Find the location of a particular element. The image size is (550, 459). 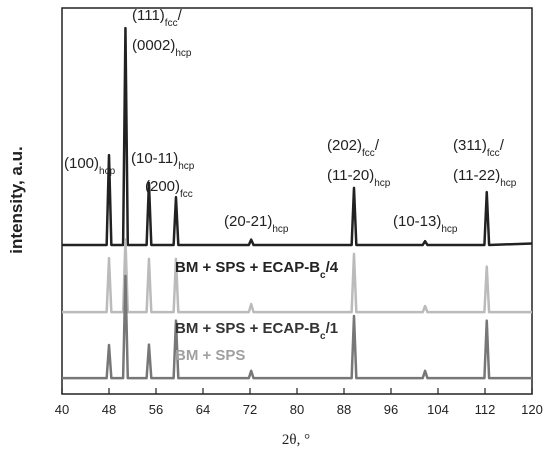

label-part: /1 is located at coordinates (332, 328).